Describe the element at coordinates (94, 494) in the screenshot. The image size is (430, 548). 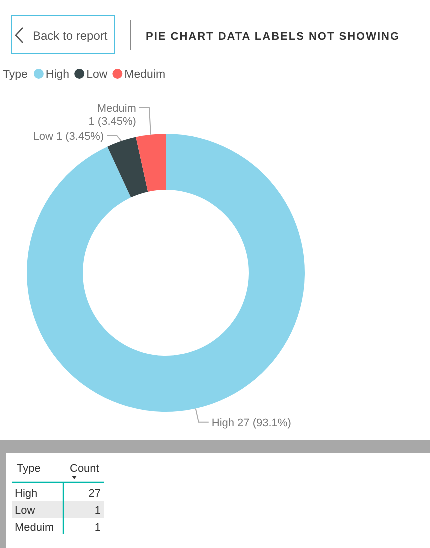
I see `data-label: 27` at that location.